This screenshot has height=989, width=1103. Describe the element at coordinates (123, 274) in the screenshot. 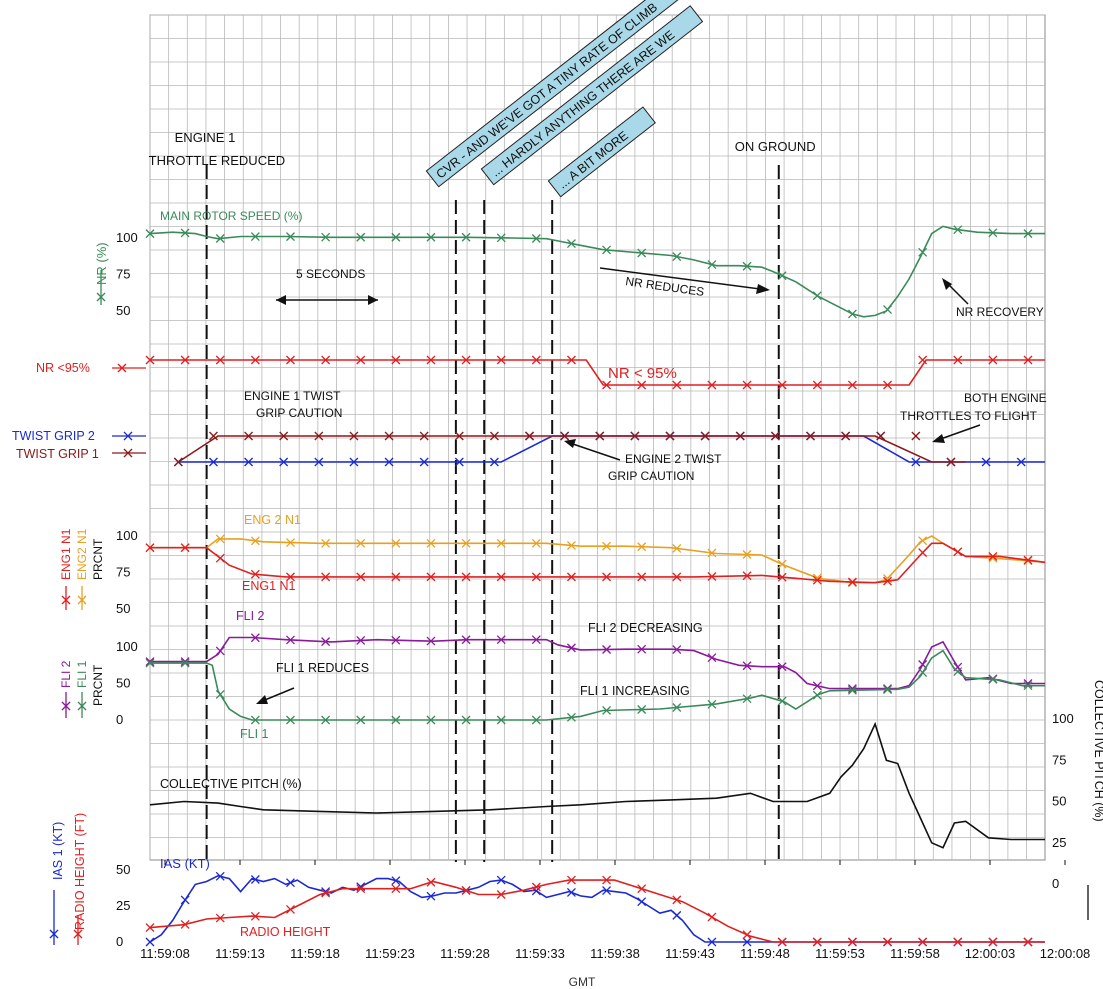

I see `y-tick-label: 75` at that location.